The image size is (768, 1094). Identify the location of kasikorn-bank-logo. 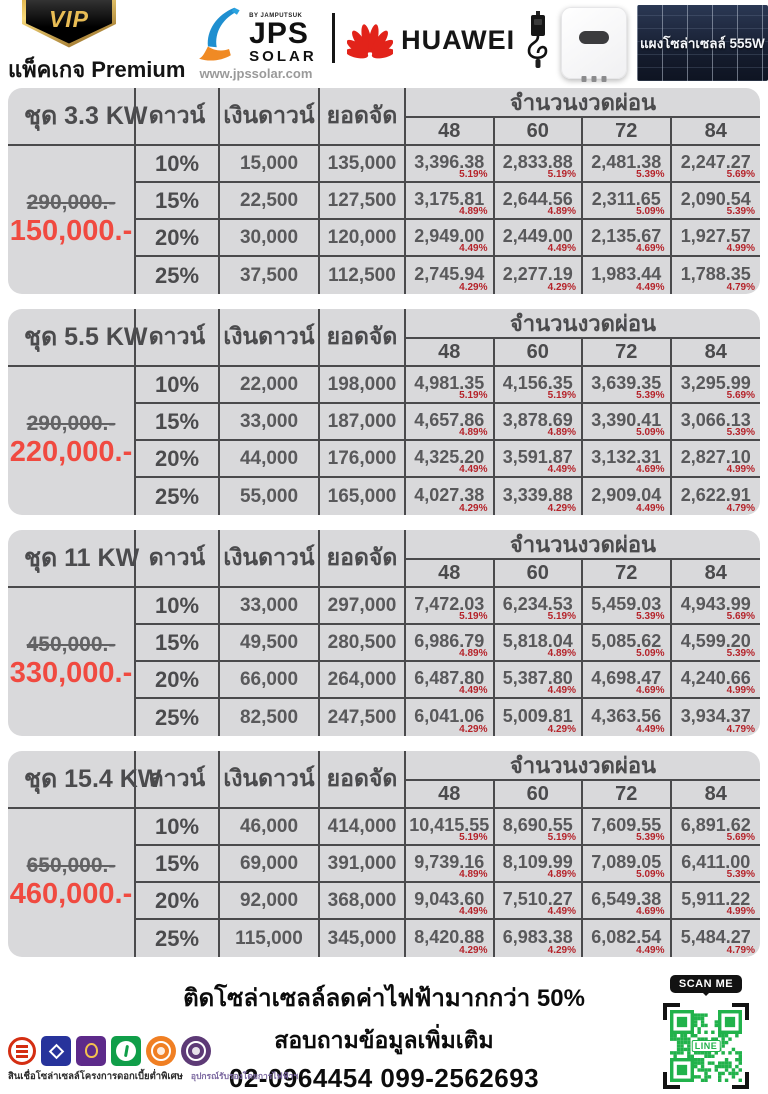
(126, 1051).